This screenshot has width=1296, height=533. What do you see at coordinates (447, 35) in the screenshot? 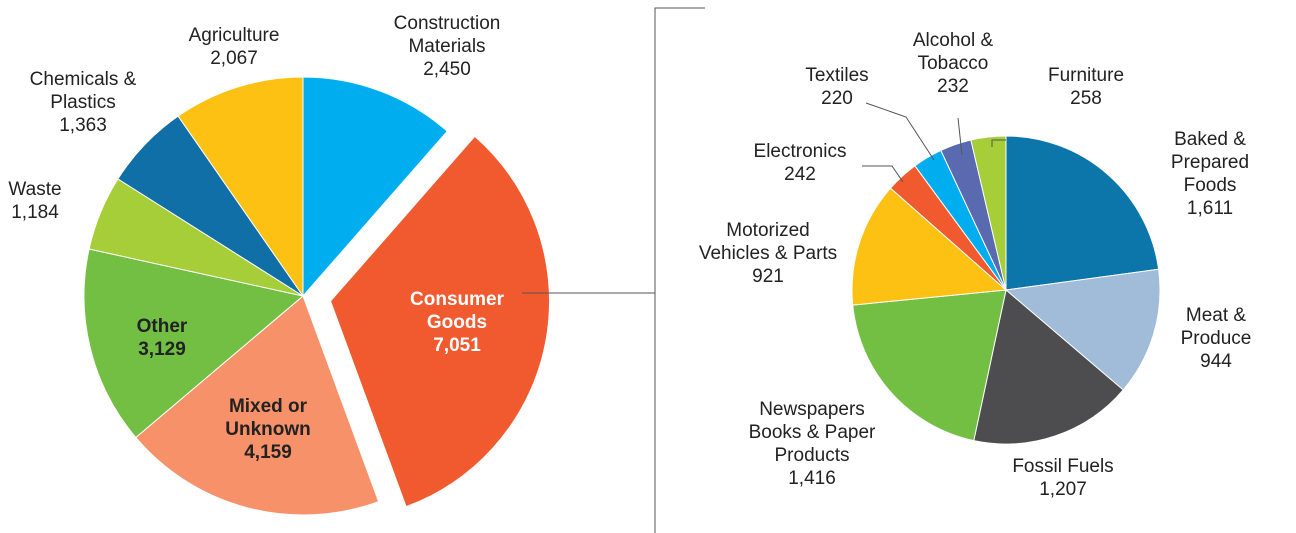
I see `category-label: Construction Materials` at bounding box center [447, 35].